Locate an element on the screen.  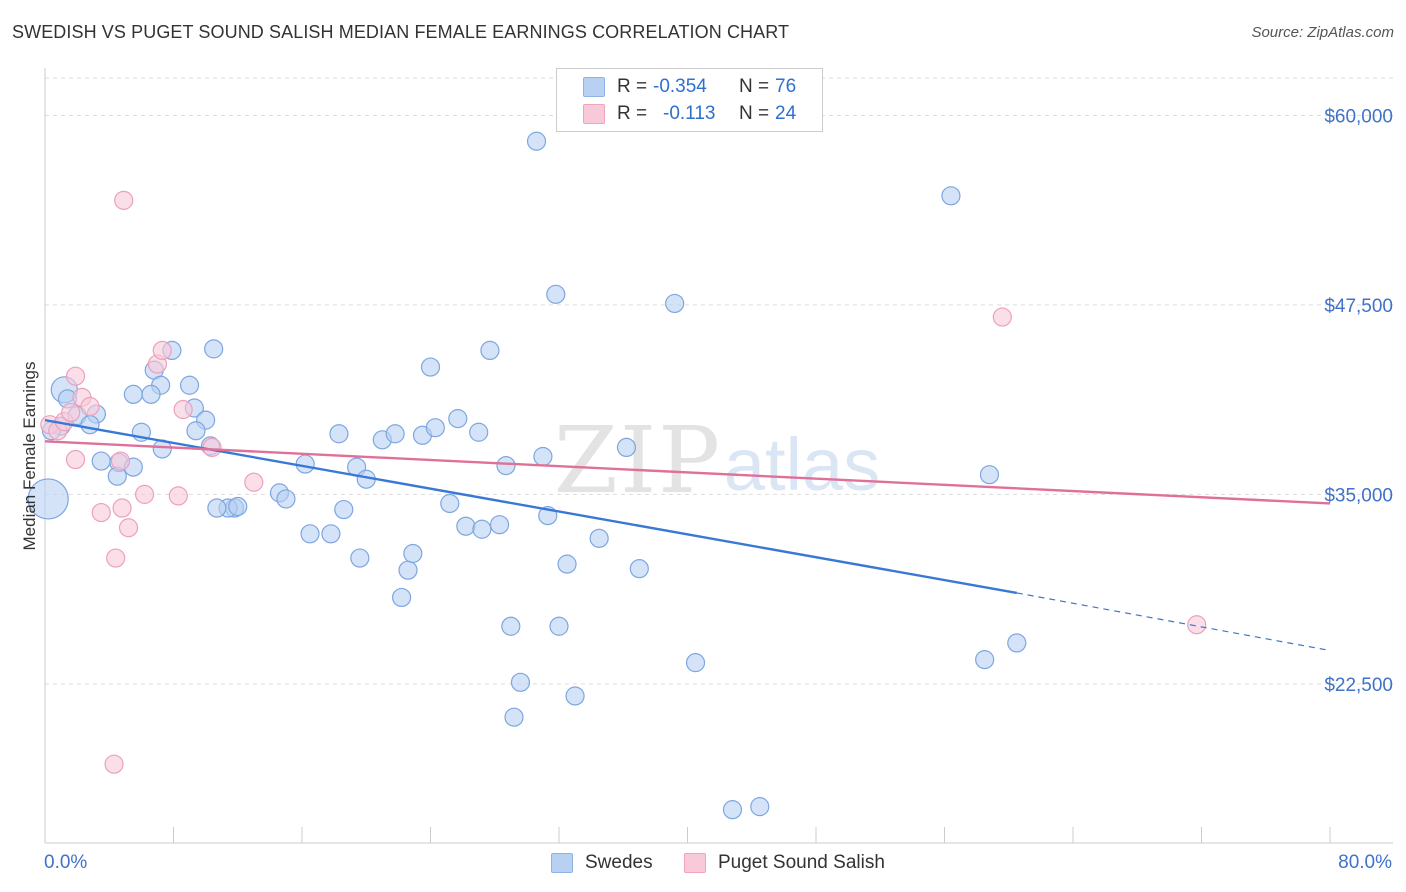
series-swatch-swedes is located at coordinates (562, 863).